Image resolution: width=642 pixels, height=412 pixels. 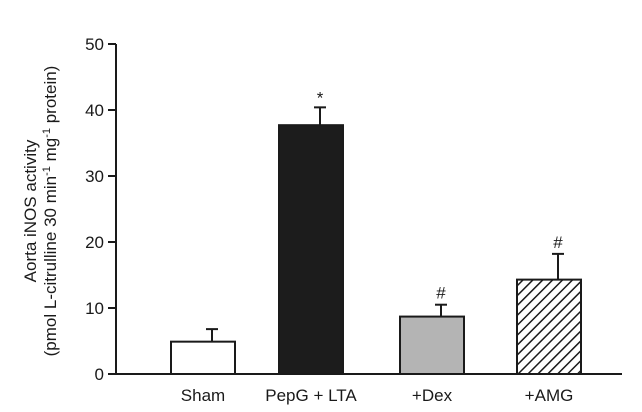 I want to click on y-tick-label-20: 20, so click(x=94, y=242).